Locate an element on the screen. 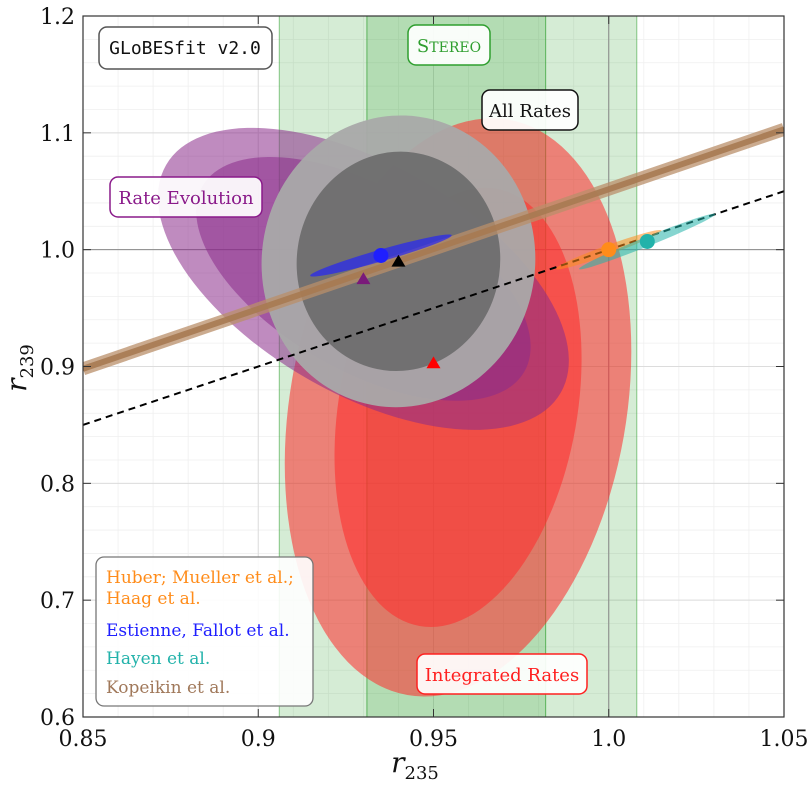  all-rates-label: All Rates is located at coordinates (529, 111).